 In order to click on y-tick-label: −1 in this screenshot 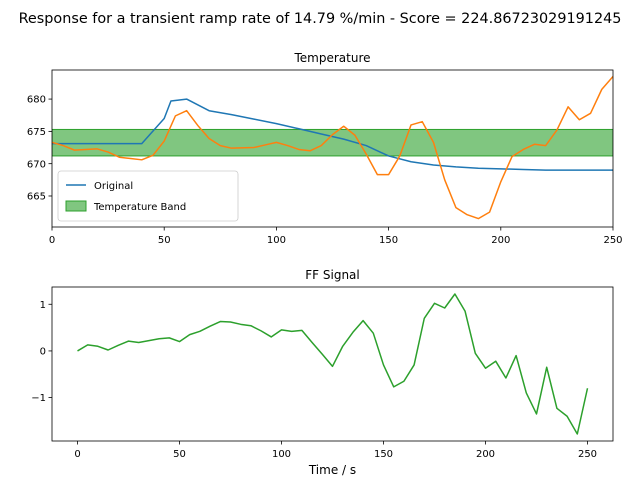, I will do `click(38, 398)`.